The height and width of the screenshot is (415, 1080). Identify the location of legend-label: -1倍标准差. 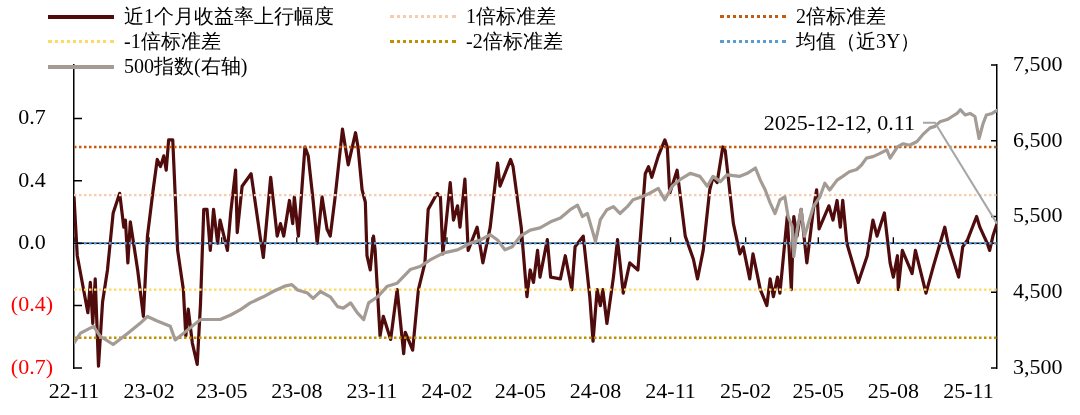
(172, 41).